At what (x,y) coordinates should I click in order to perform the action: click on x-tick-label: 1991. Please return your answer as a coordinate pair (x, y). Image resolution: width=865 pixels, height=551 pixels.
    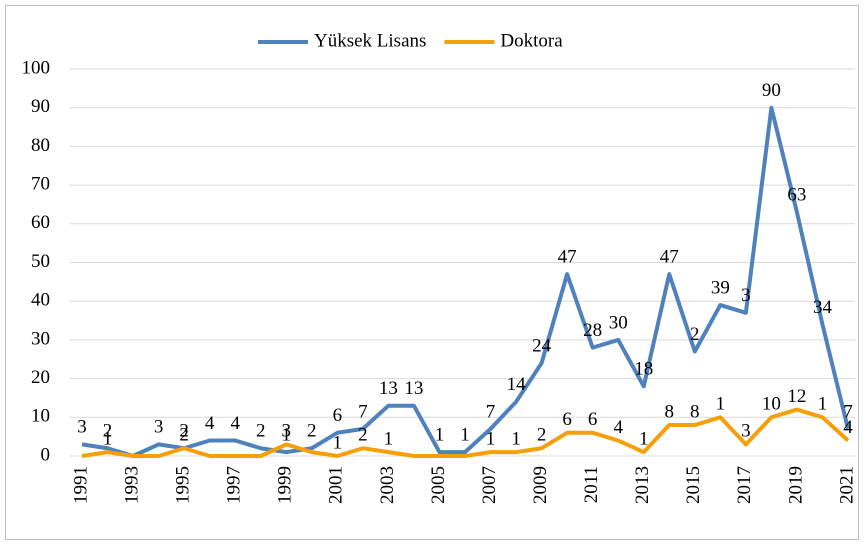
    Looking at the image, I should click on (80, 485).